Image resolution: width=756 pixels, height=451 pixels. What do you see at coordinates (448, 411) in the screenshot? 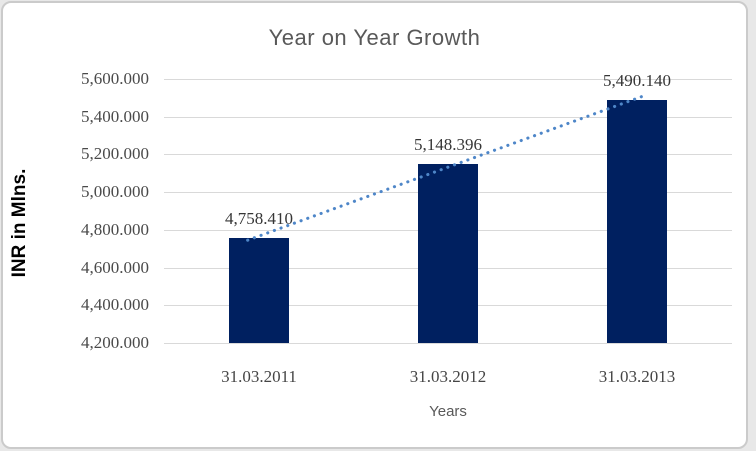
I see `x-axis-title: Years` at bounding box center [448, 411].